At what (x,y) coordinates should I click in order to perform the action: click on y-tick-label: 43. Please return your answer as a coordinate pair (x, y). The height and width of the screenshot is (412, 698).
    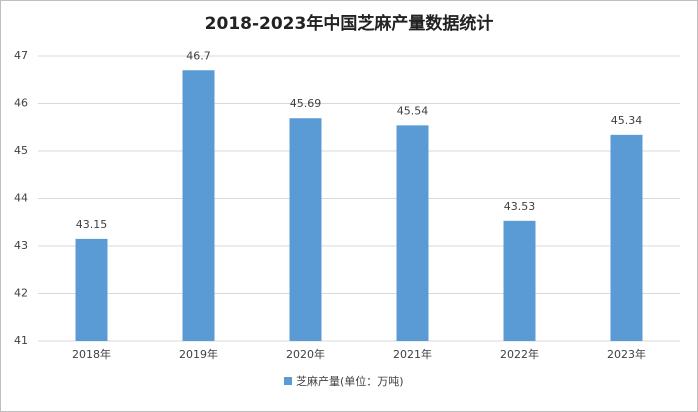
    Looking at the image, I should click on (21, 245).